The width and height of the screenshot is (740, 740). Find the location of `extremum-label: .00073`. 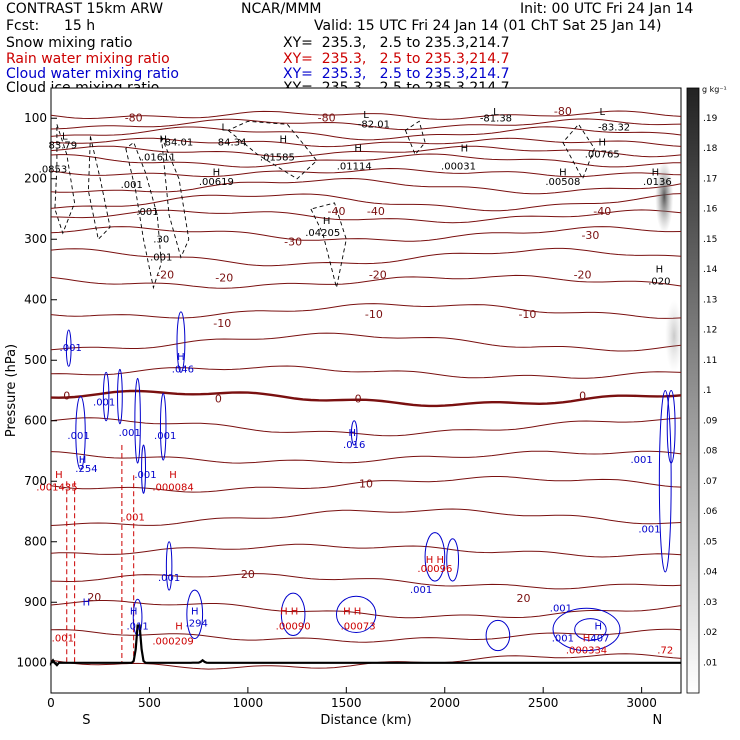

extremum-label: .00073 is located at coordinates (358, 626).